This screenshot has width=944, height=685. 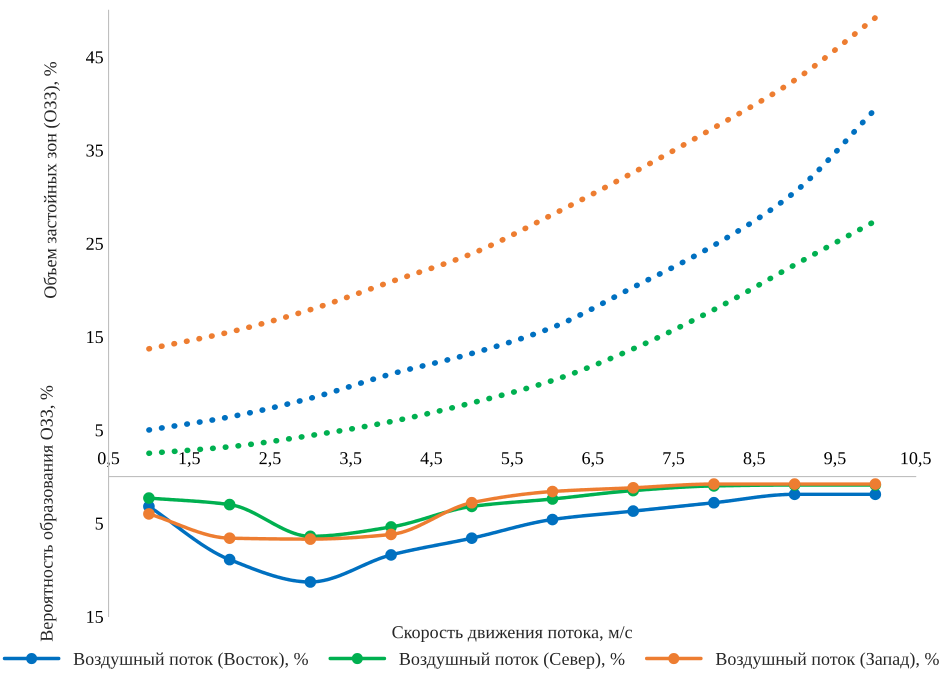 What do you see at coordinates (190, 459) in the screenshot?
I see `x-tick-label: 1,5` at bounding box center [190, 459].